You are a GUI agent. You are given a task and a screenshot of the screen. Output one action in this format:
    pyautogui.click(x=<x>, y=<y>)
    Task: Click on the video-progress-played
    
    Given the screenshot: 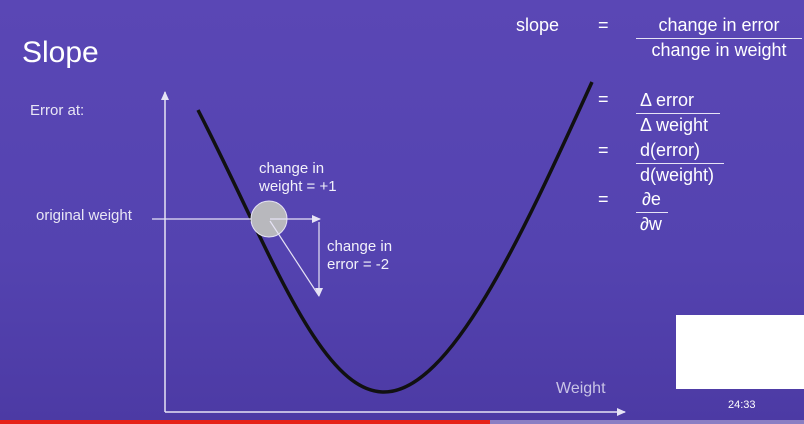 What is the action you would take?
    pyautogui.click(x=245, y=422)
    